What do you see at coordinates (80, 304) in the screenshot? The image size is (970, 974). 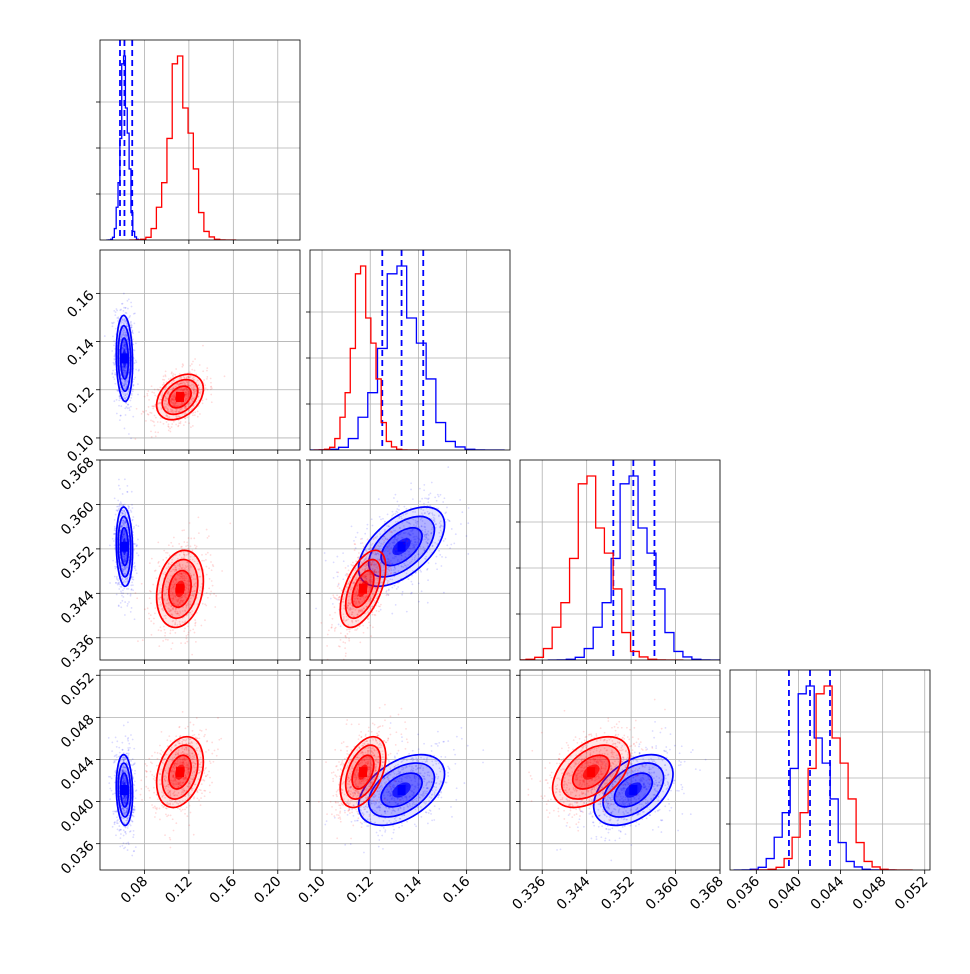 I see `y-tick-label: 0.16` at bounding box center [80, 304].